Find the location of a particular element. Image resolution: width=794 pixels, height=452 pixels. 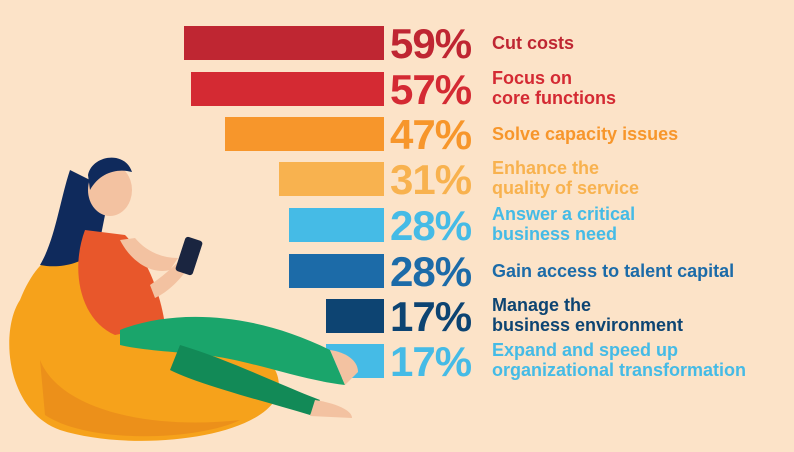

value-label-0: 59% is located at coordinates (431, 43).